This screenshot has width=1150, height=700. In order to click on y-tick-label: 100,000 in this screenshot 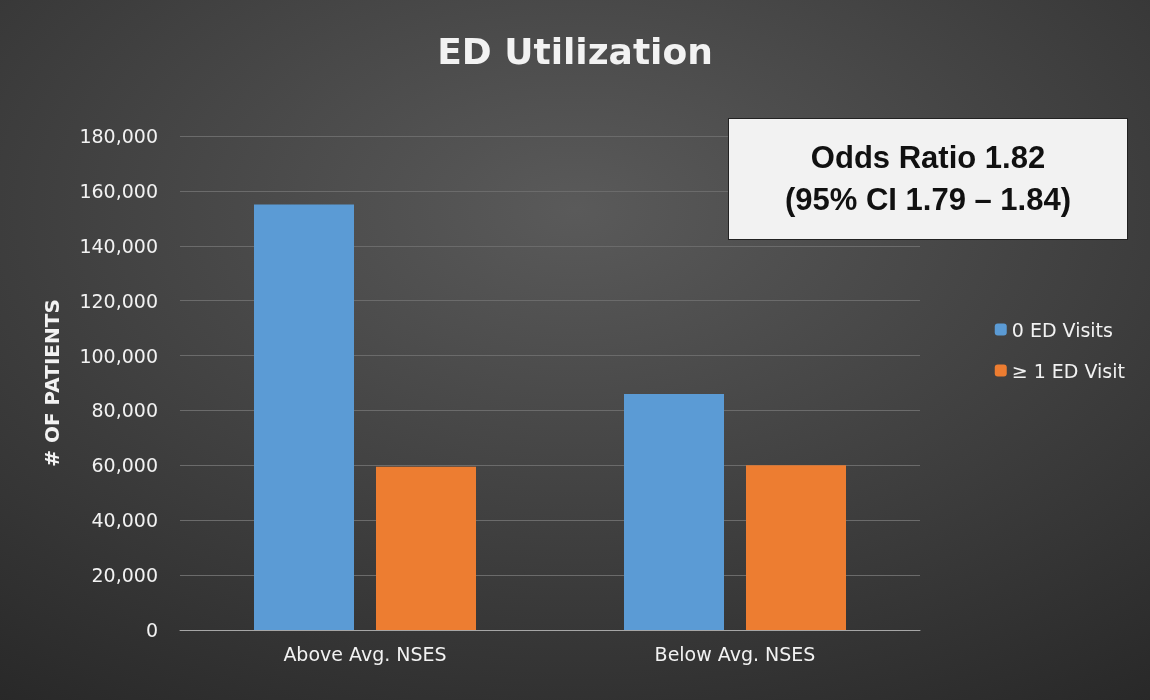, I will do `click(118, 355)`.